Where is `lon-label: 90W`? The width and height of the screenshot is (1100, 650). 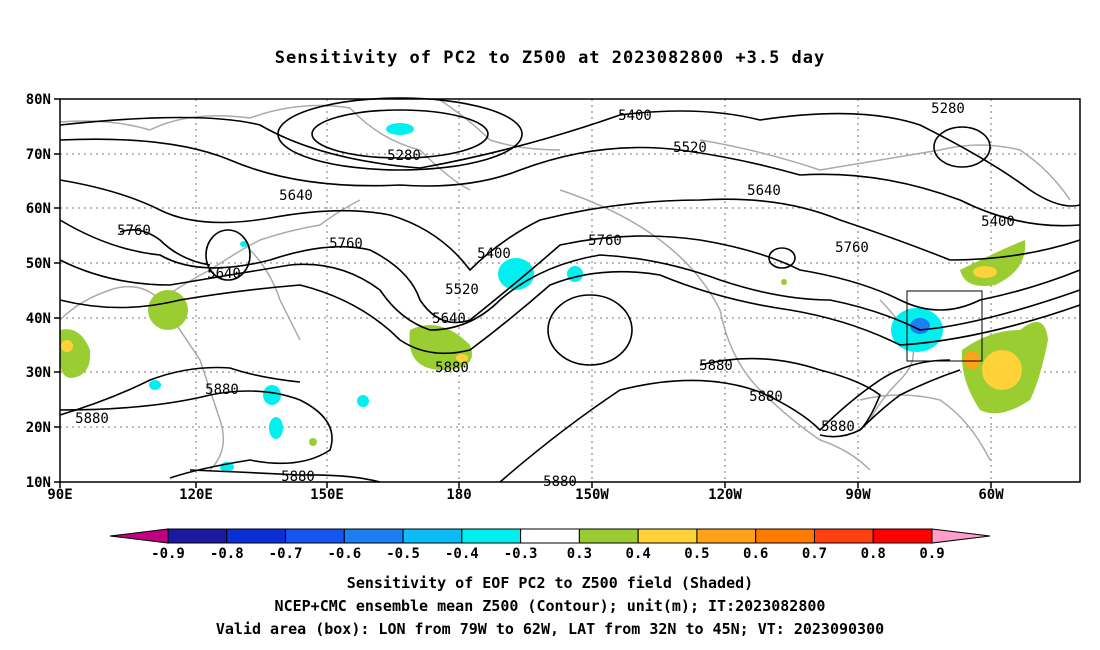
lon-label: 90W is located at coordinates (858, 495).